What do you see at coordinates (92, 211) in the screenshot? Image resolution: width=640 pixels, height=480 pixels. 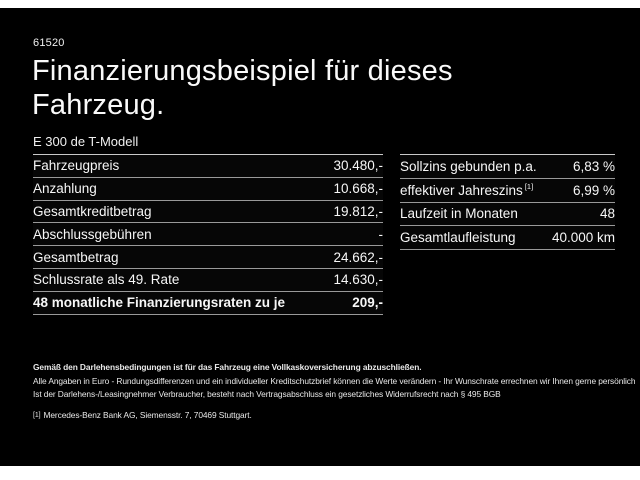 I see `row-label: Gesamtkreditbetrag` at bounding box center [92, 211].